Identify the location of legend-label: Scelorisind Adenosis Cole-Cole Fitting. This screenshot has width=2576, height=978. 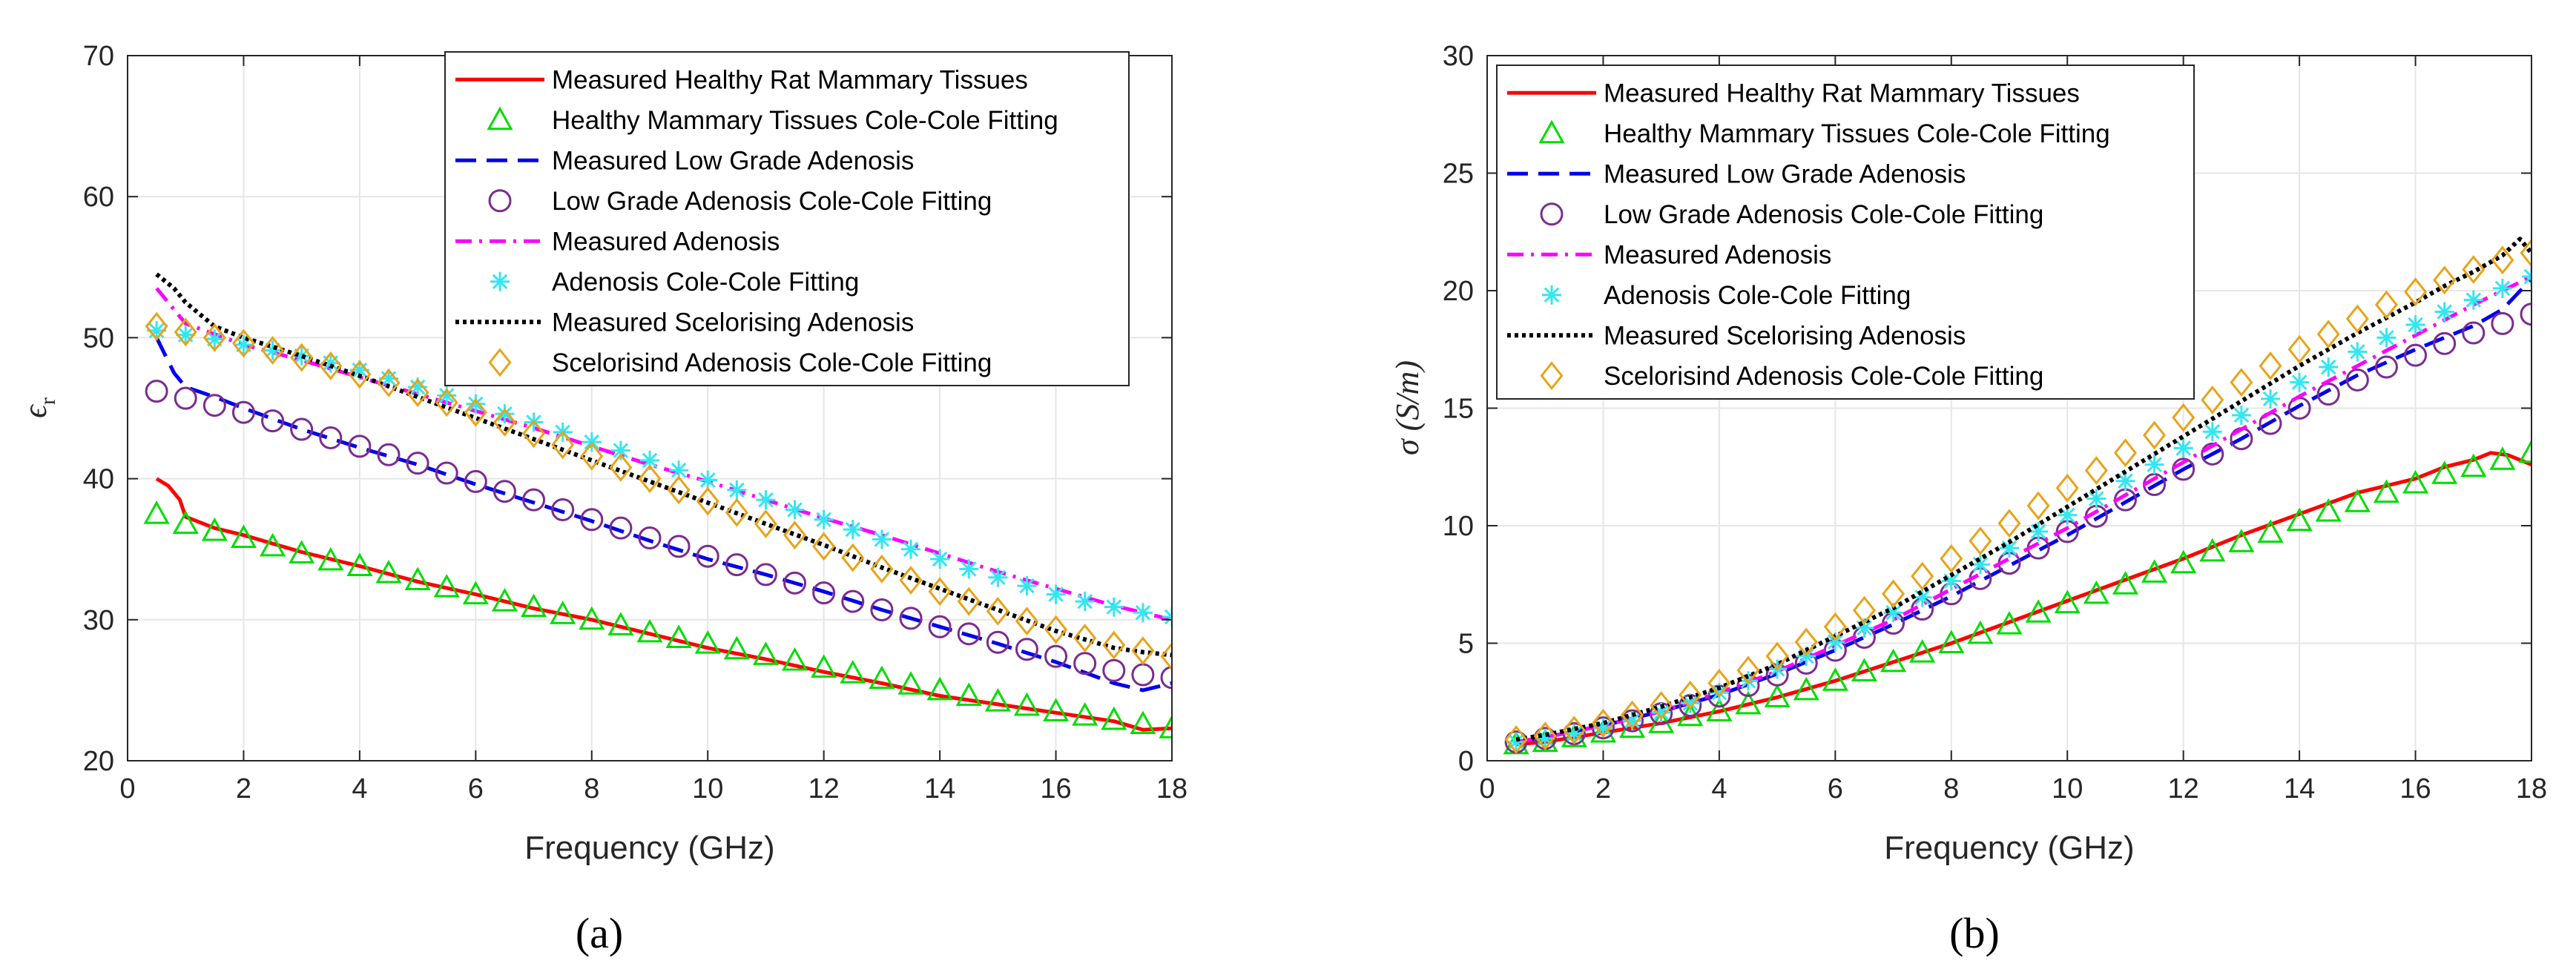
(1823, 376).